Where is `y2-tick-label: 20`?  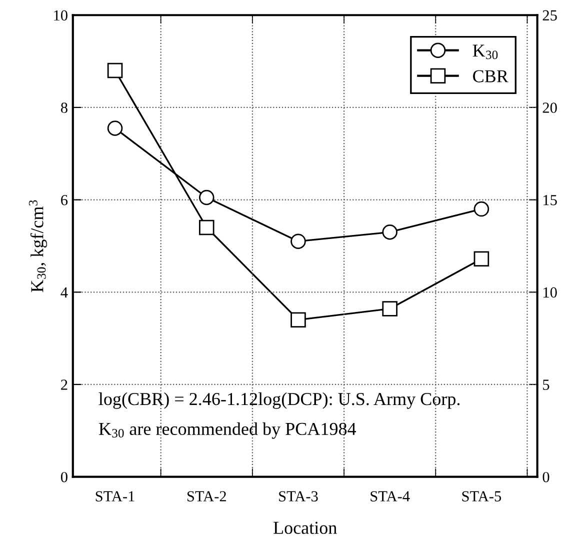
y2-tick-label: 20 is located at coordinates (549, 107).